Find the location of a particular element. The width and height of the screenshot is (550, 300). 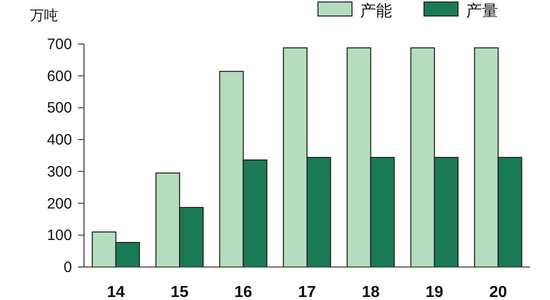

y-tick-label: 500 is located at coordinates (59, 108).